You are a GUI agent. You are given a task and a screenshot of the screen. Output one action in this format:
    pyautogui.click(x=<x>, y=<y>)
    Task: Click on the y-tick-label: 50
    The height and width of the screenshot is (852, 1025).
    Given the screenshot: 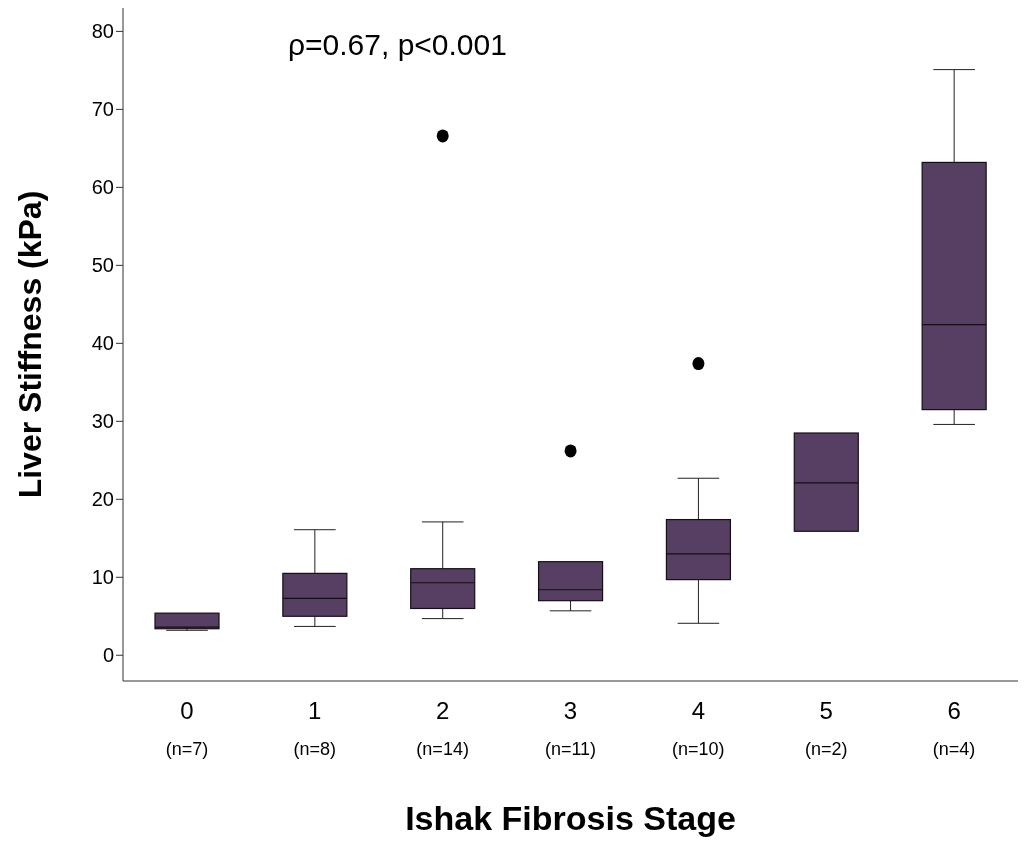 What is the action you would take?
    pyautogui.click(x=102, y=265)
    